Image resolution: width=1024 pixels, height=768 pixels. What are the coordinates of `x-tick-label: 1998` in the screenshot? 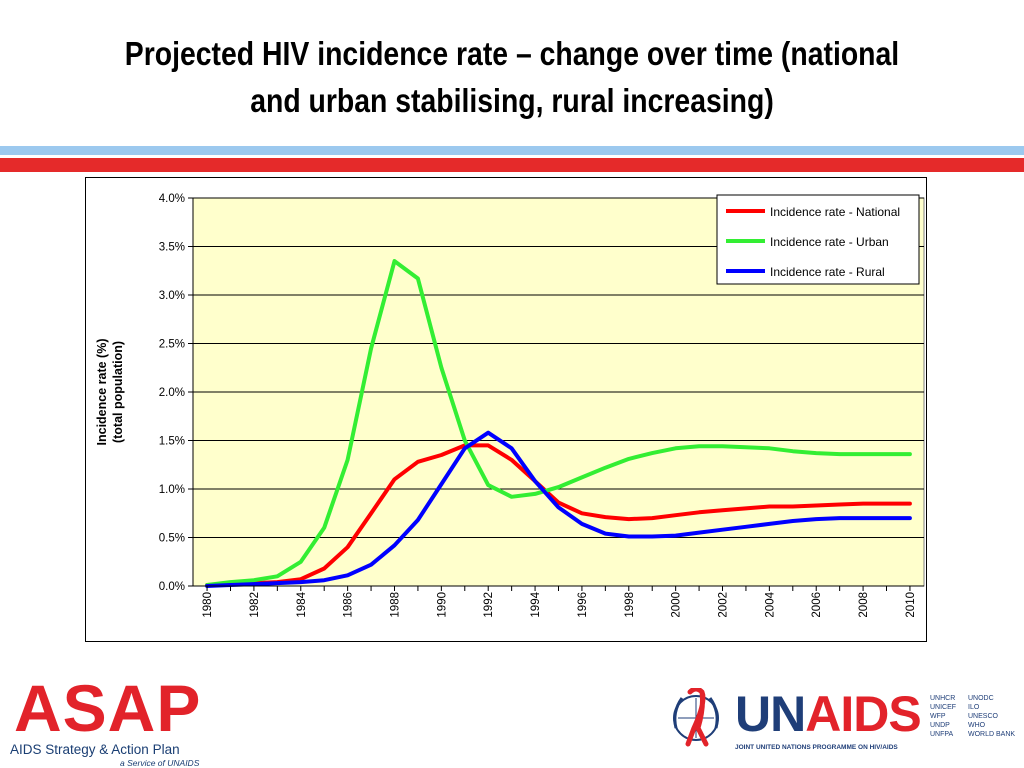 It's located at (630, 605).